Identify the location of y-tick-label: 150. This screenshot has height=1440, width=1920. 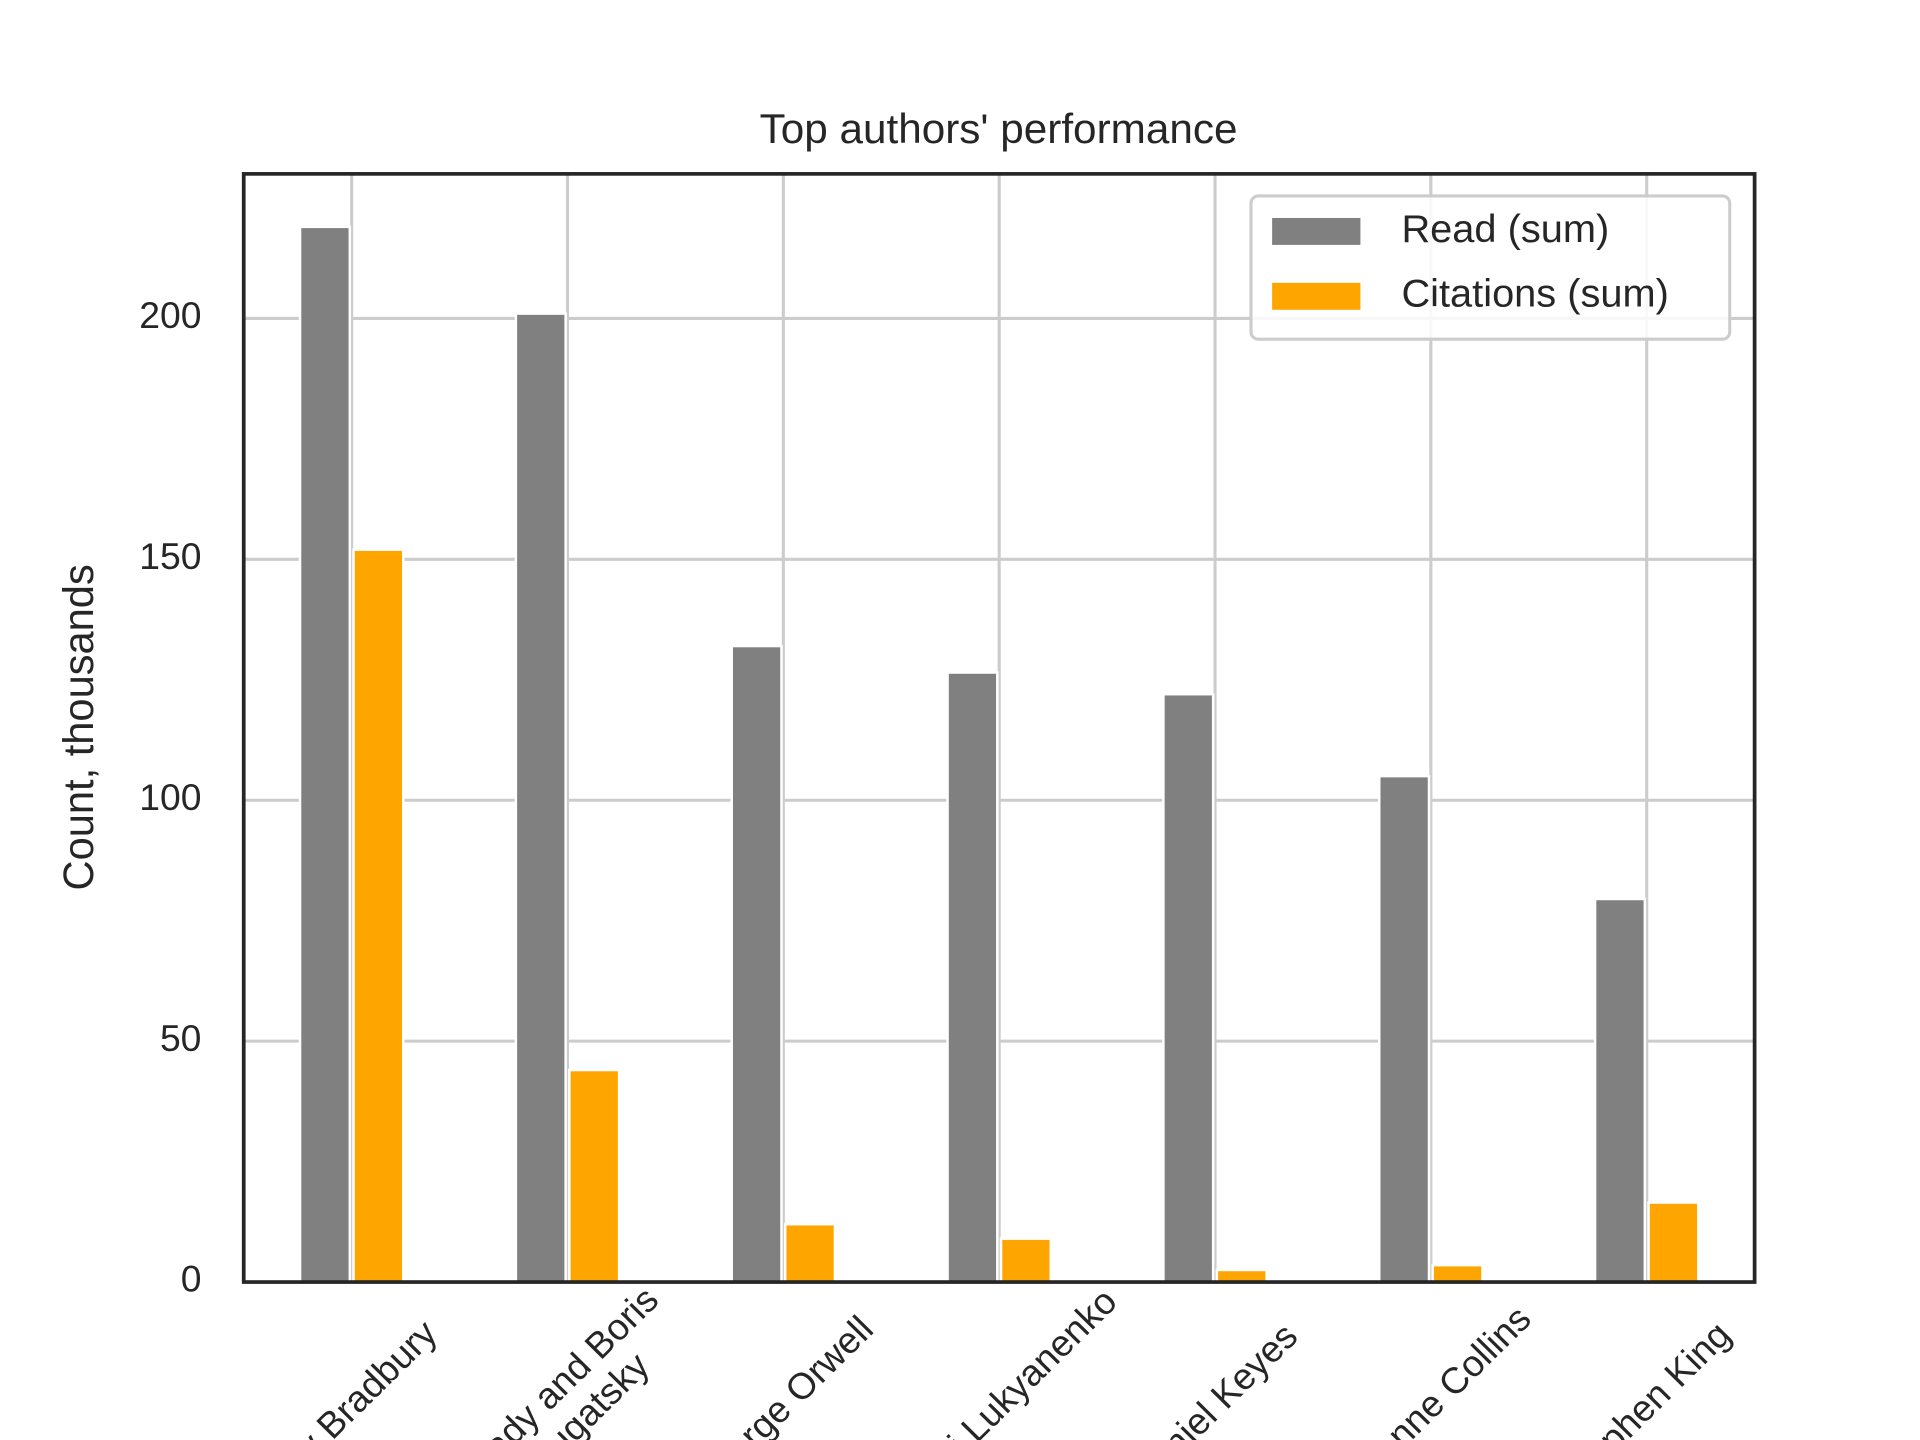
(170, 556).